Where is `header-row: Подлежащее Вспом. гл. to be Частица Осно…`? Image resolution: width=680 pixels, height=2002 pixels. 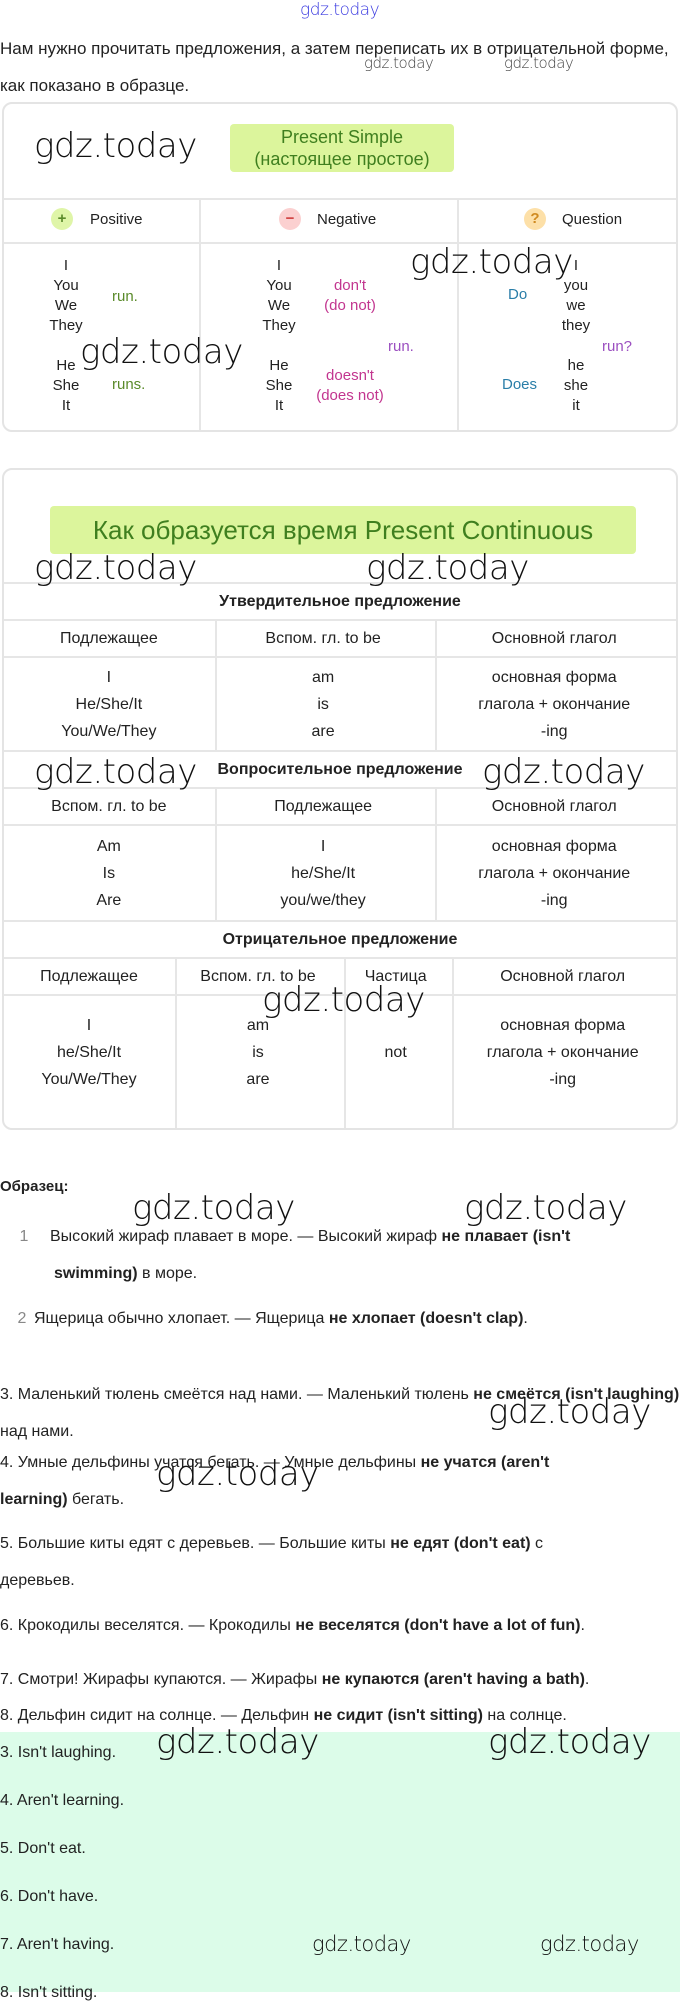
header-row: Подлежащее Вспом. гл. to be Частица Осно… is located at coordinates (340, 976).